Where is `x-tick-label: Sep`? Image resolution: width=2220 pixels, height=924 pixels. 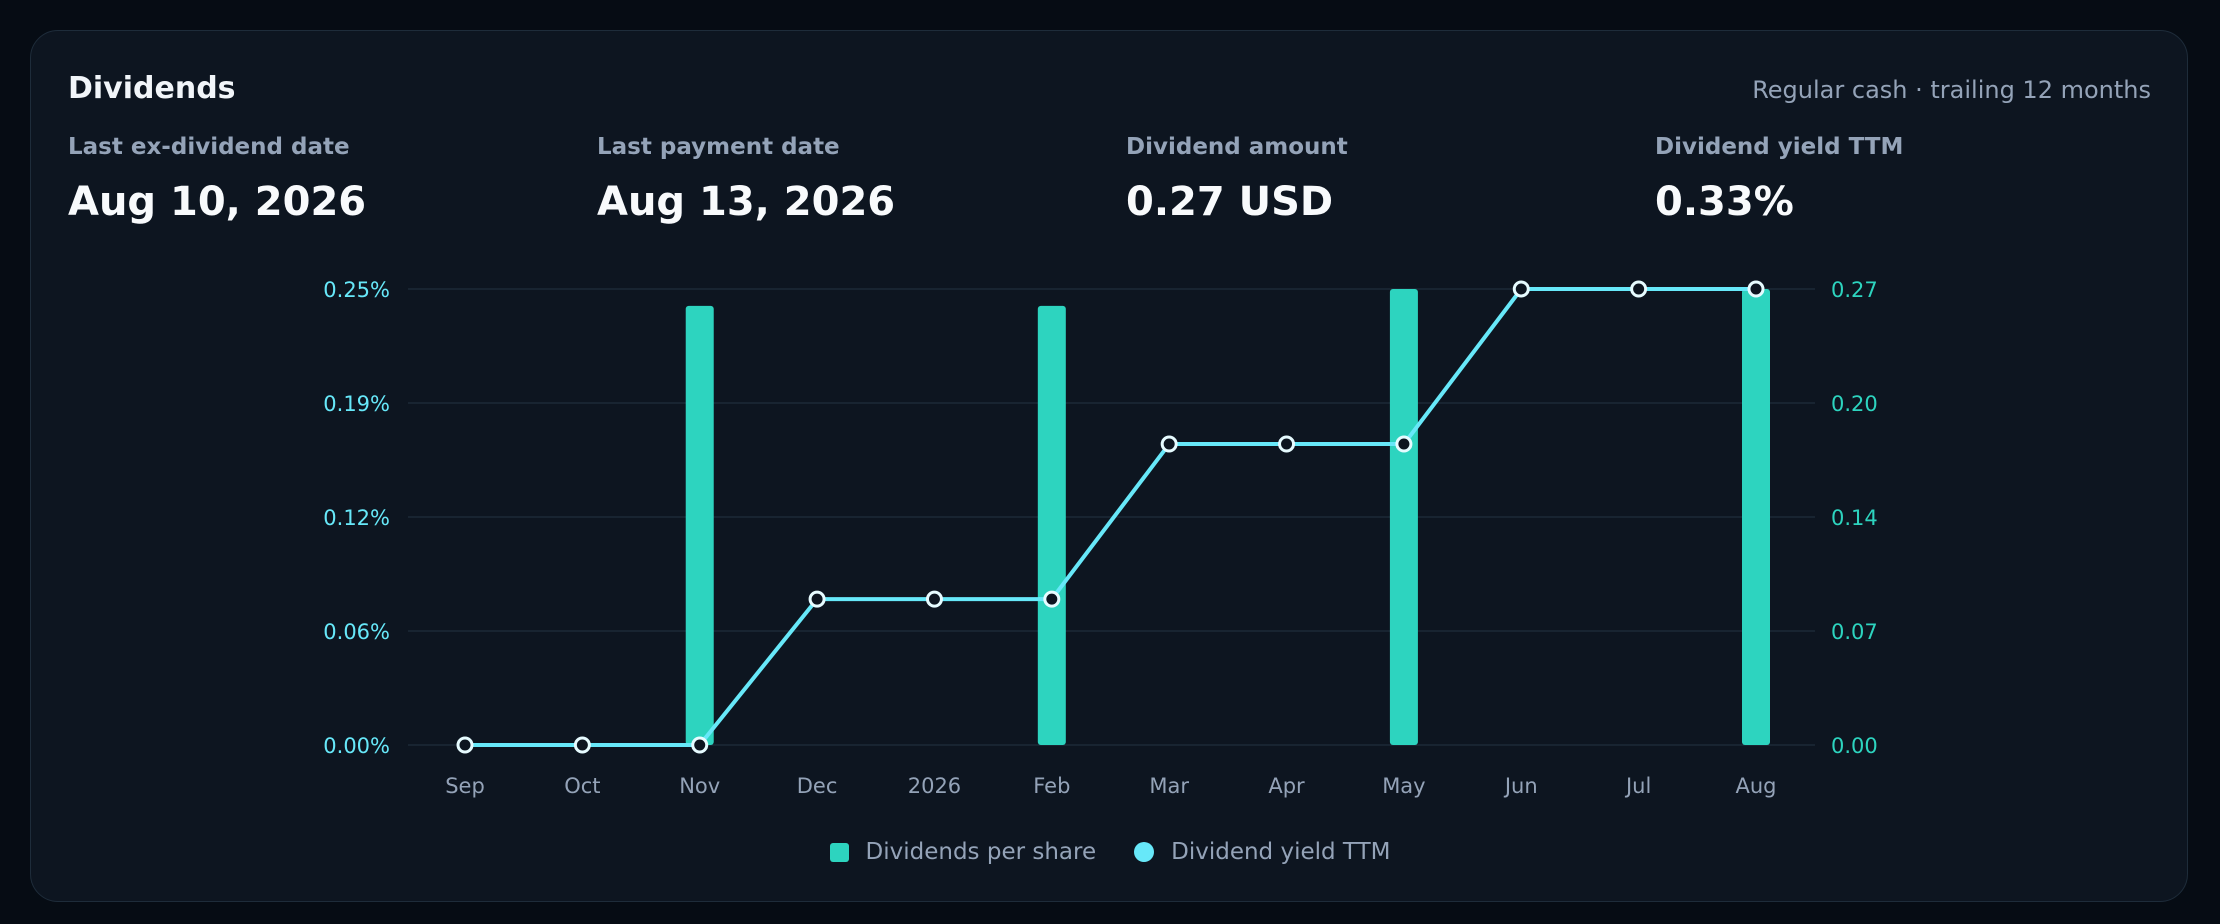 x-tick-label: Sep is located at coordinates (465, 786).